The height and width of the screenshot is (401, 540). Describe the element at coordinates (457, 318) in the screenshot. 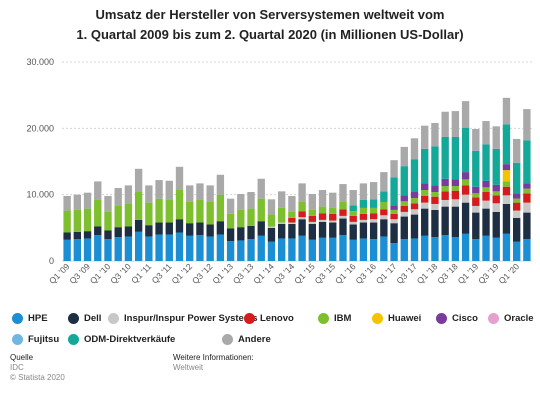

I see `legend-item: Cisco` at that location.